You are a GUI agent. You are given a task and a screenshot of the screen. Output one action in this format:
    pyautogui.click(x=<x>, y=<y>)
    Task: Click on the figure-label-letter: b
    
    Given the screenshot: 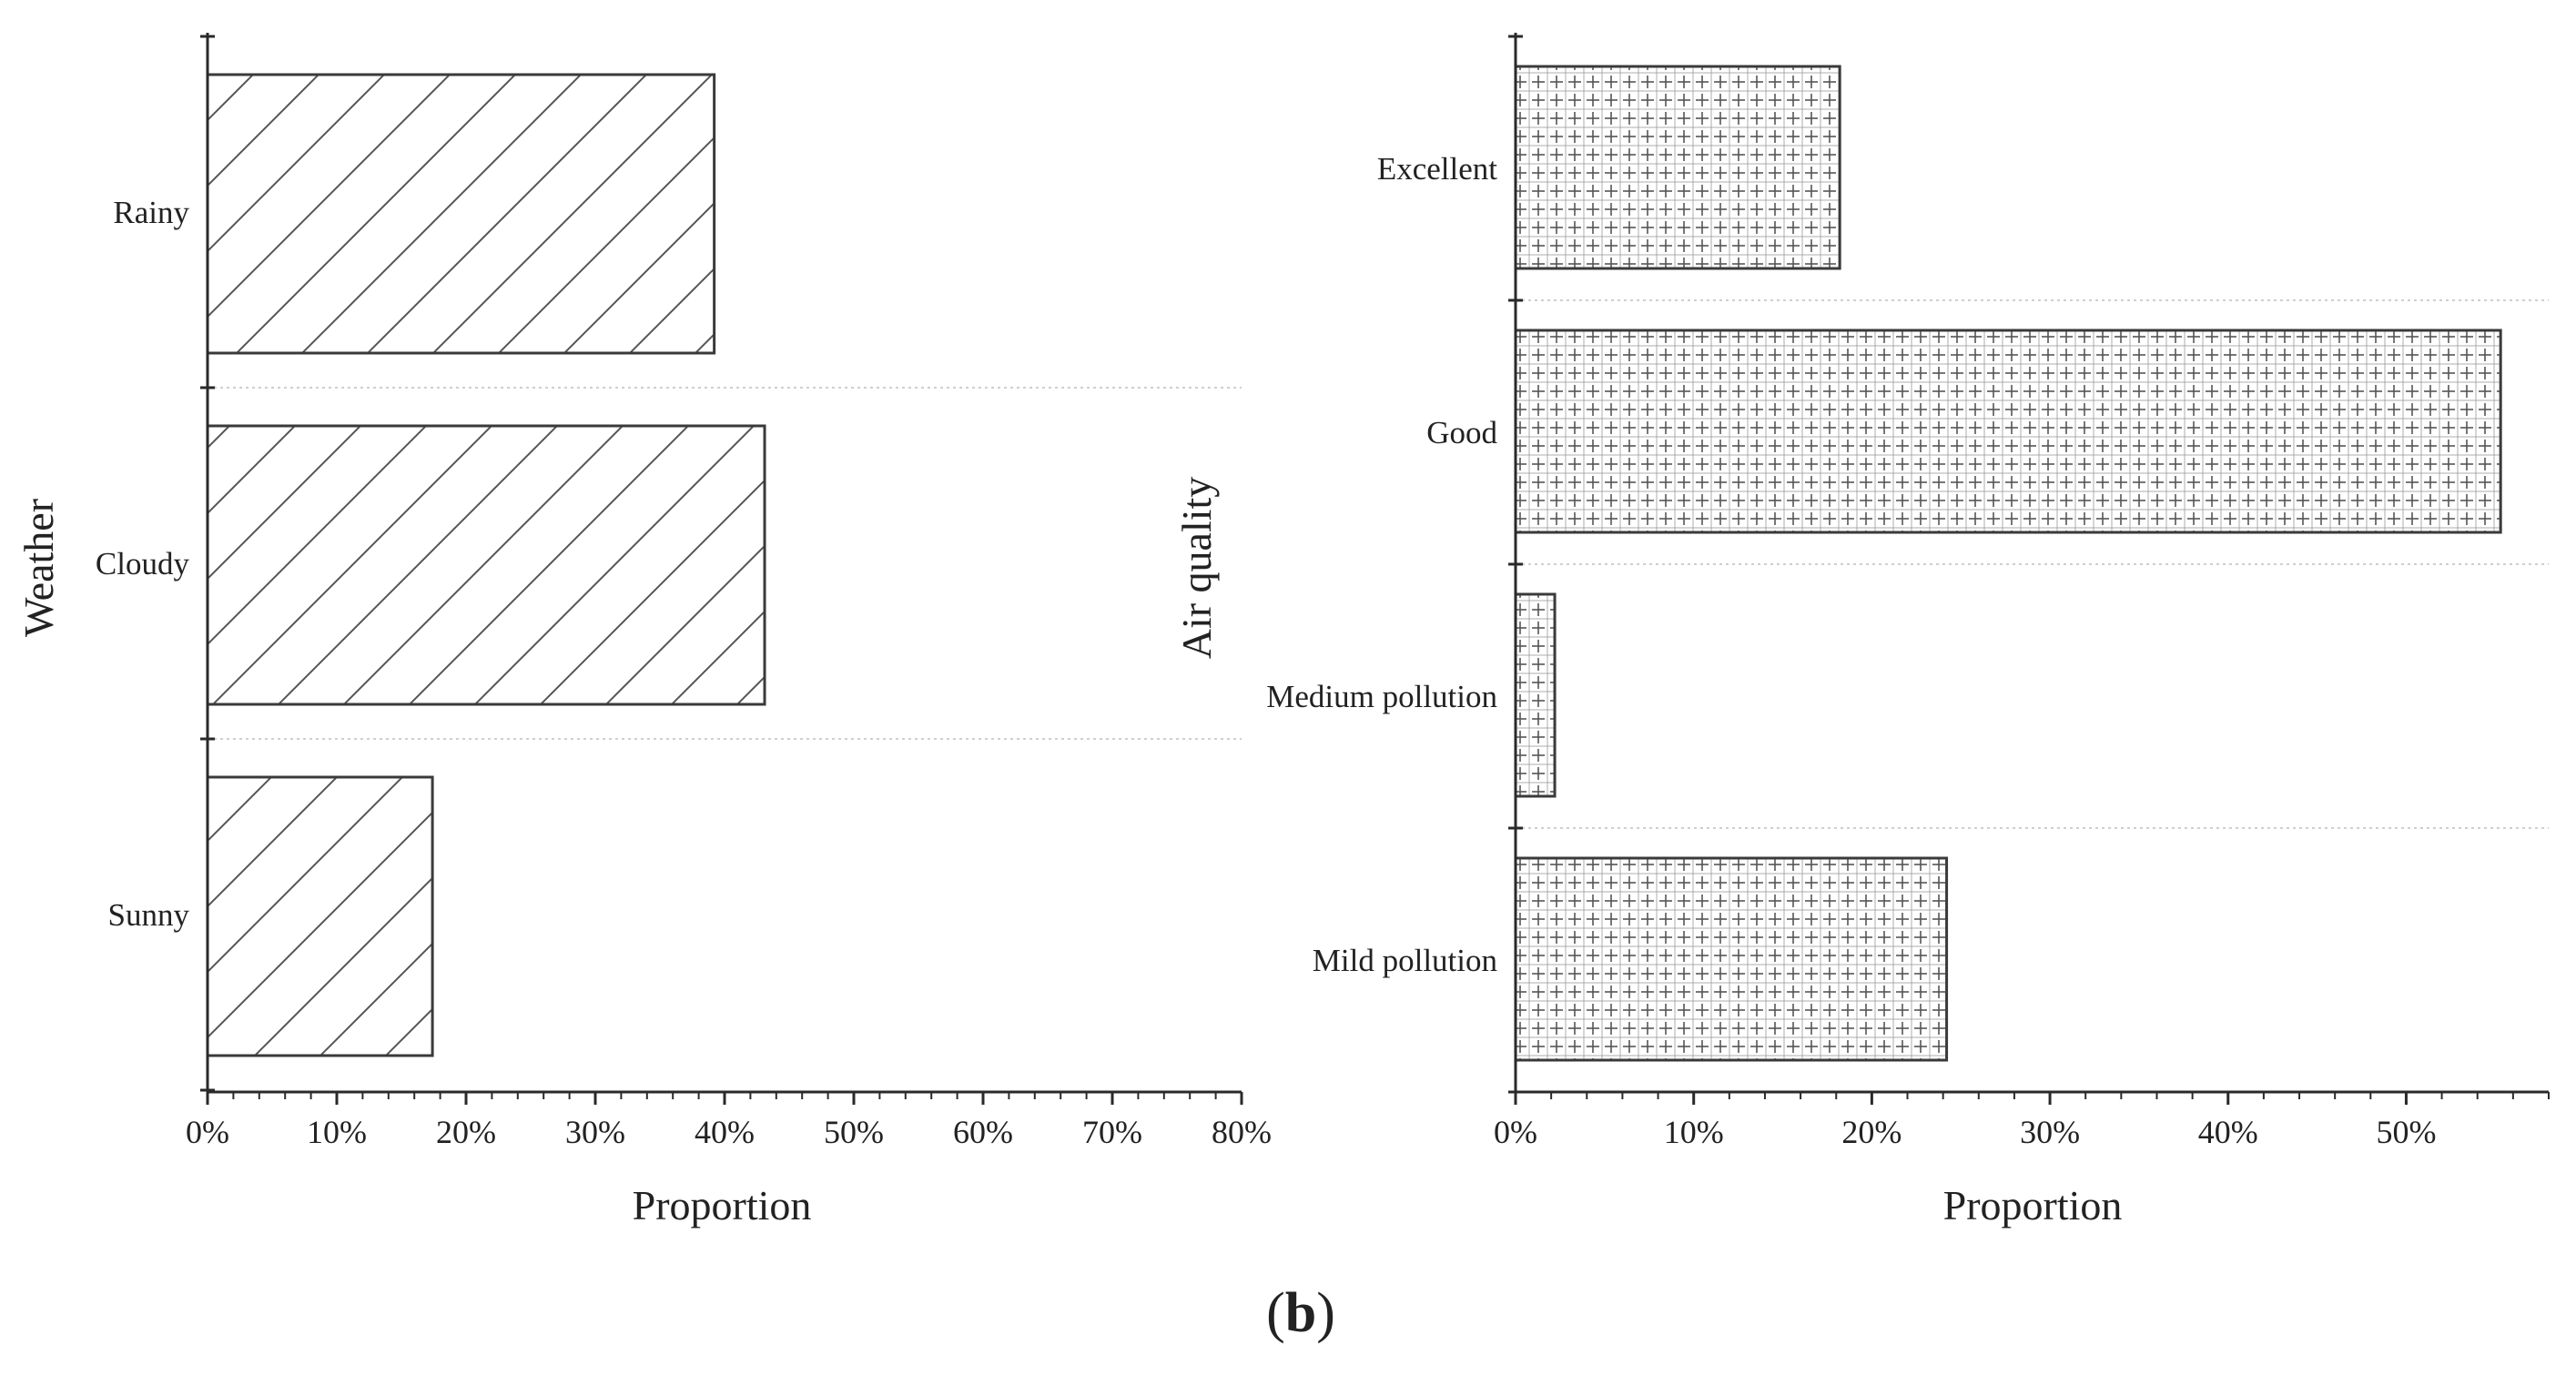 What is the action you would take?
    pyautogui.click(x=1300, y=1313)
    